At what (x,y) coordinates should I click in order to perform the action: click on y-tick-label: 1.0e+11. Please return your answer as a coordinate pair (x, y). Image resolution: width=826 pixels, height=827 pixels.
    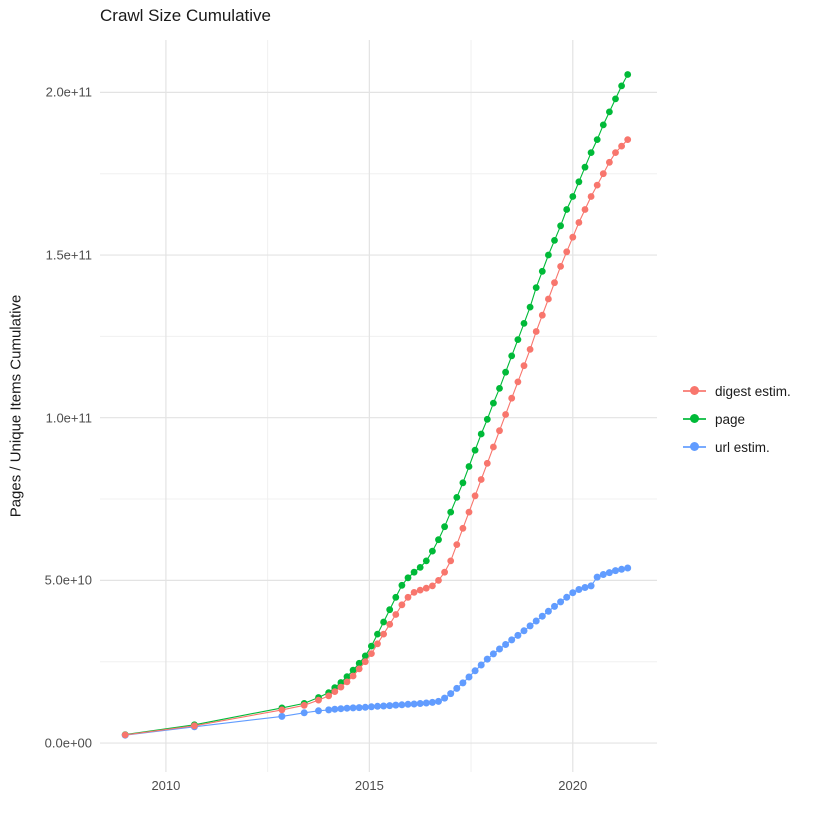
    Looking at the image, I should click on (68, 418).